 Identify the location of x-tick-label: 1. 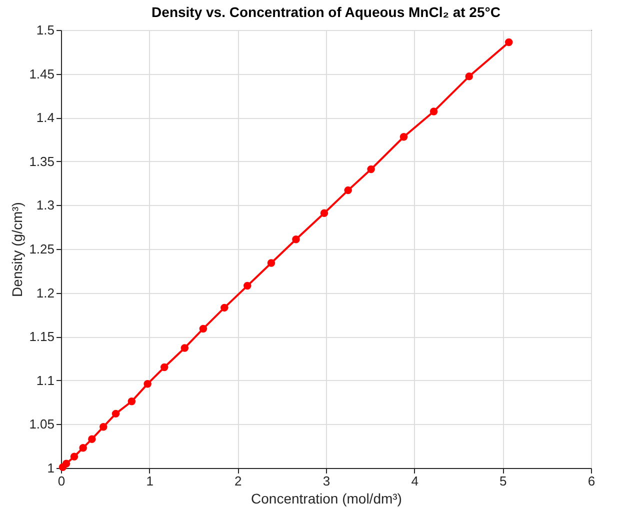
(150, 481).